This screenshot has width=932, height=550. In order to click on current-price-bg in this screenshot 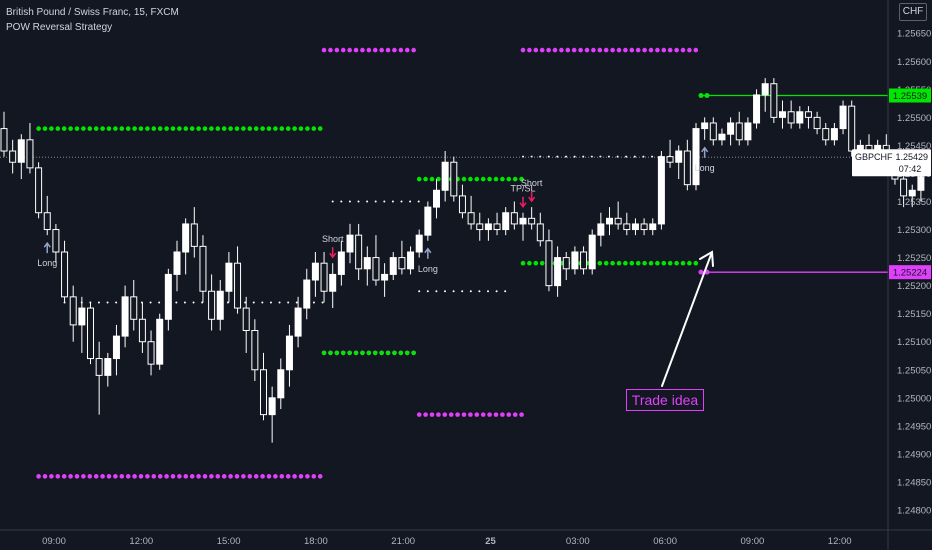, I will do `click(891, 163)`.